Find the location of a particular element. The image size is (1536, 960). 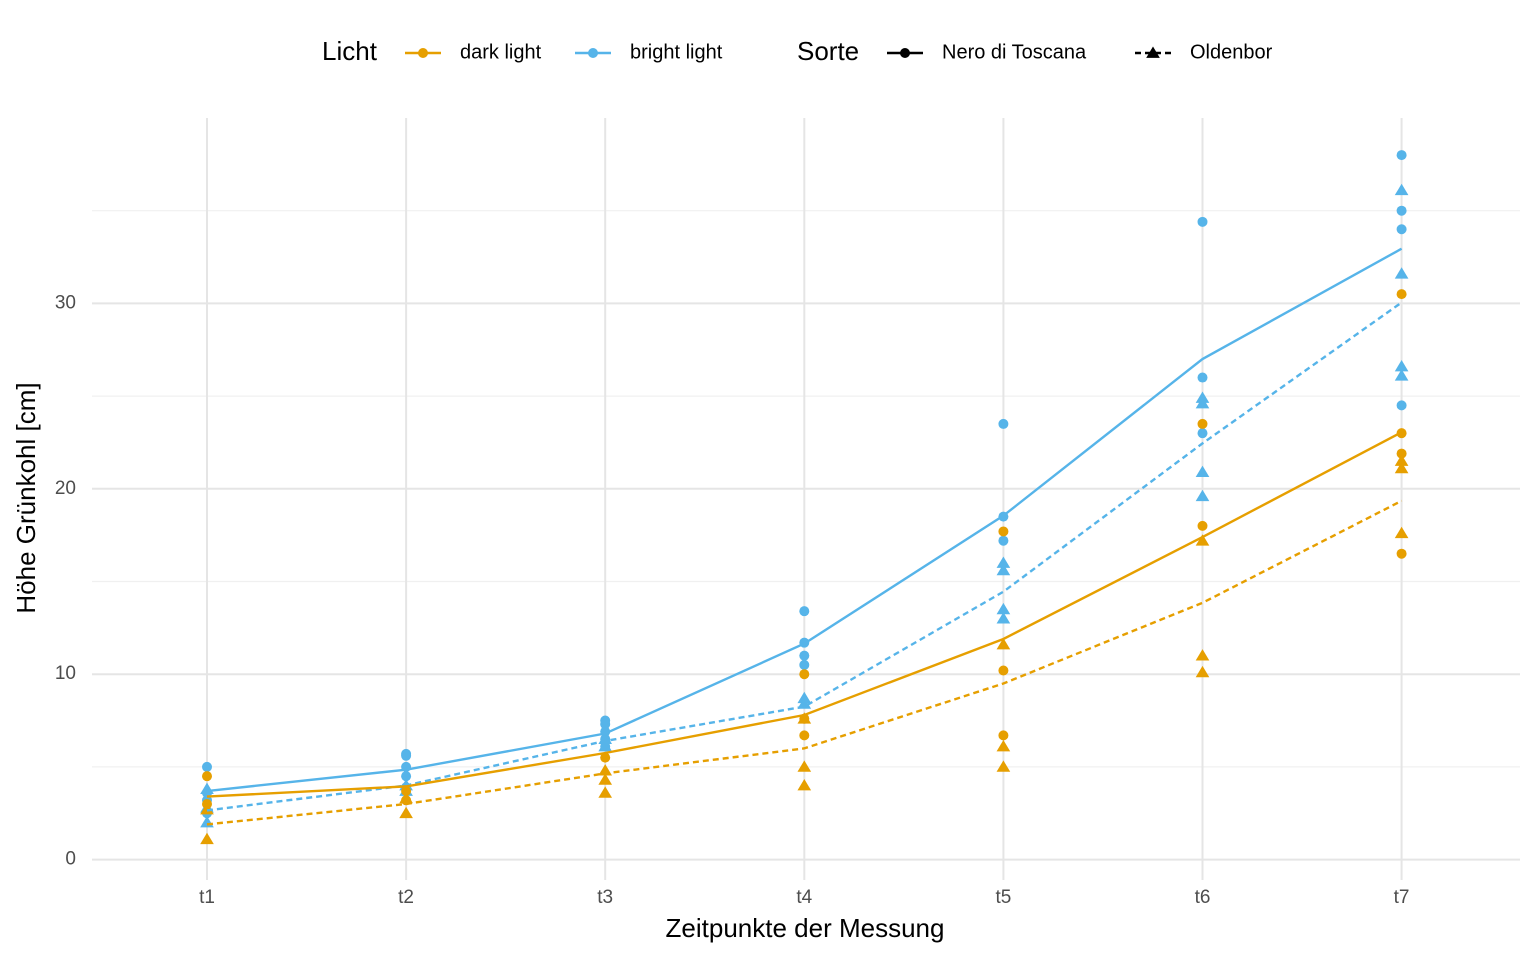

legend-title: Licht is located at coordinates (350, 51).